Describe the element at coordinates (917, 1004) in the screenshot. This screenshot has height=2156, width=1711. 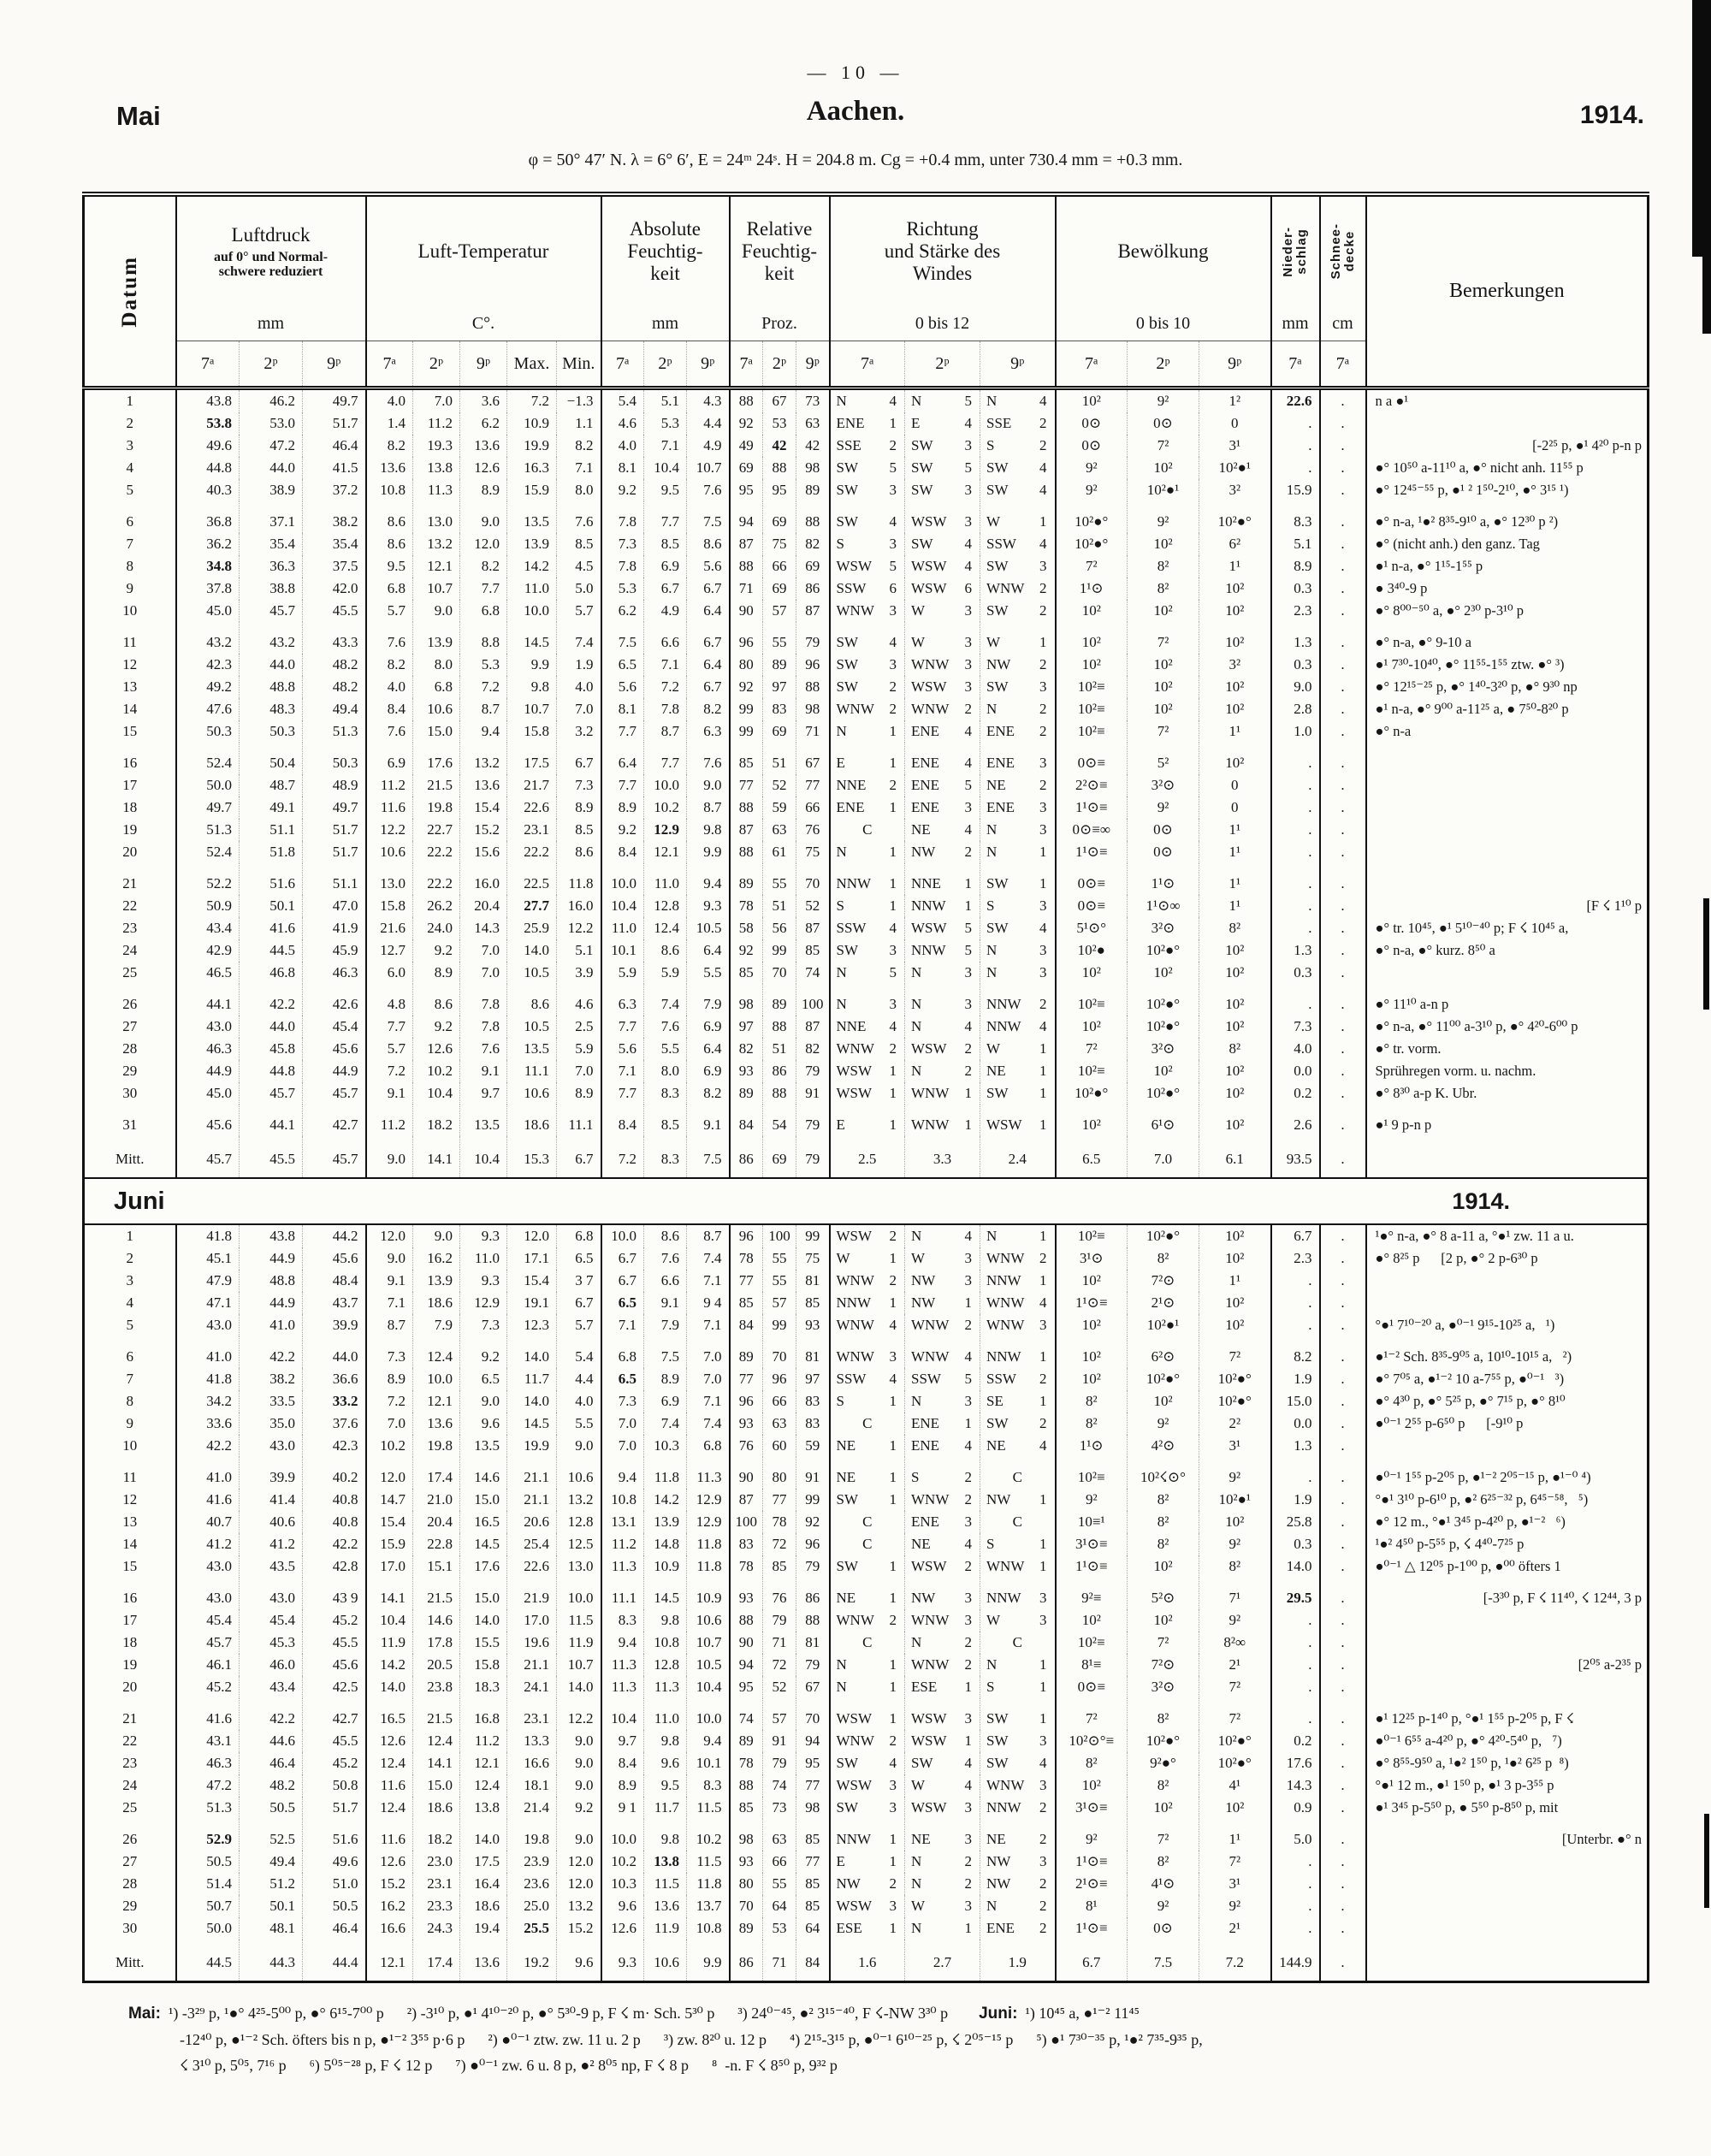
I see `wind-direction: N` at that location.